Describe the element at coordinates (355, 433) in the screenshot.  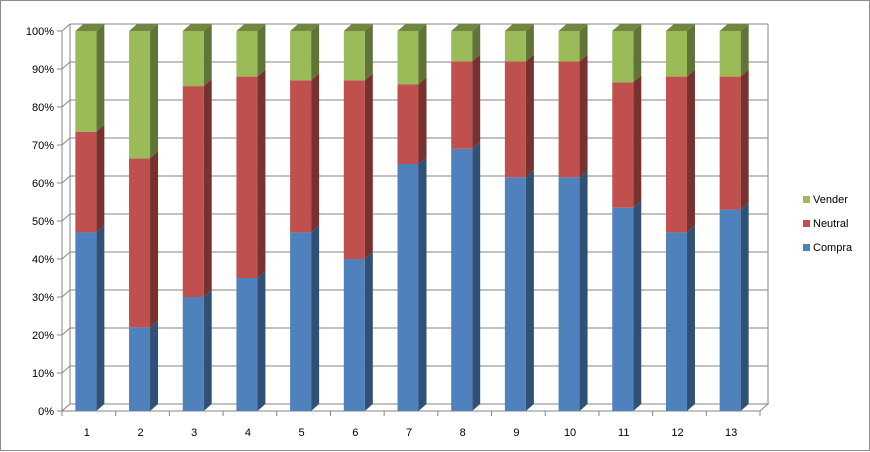
I see `x-tick-label: 6` at that location.